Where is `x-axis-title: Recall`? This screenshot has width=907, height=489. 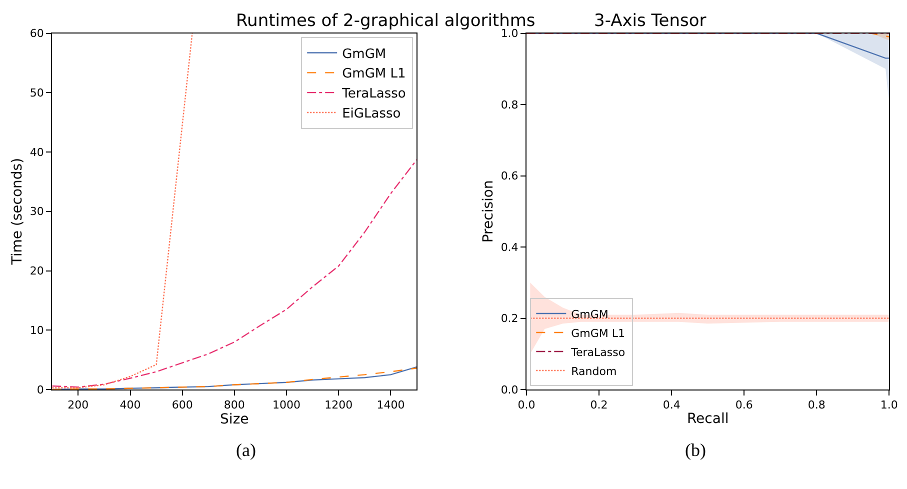
x-axis-title: Recall is located at coordinates (707, 419).